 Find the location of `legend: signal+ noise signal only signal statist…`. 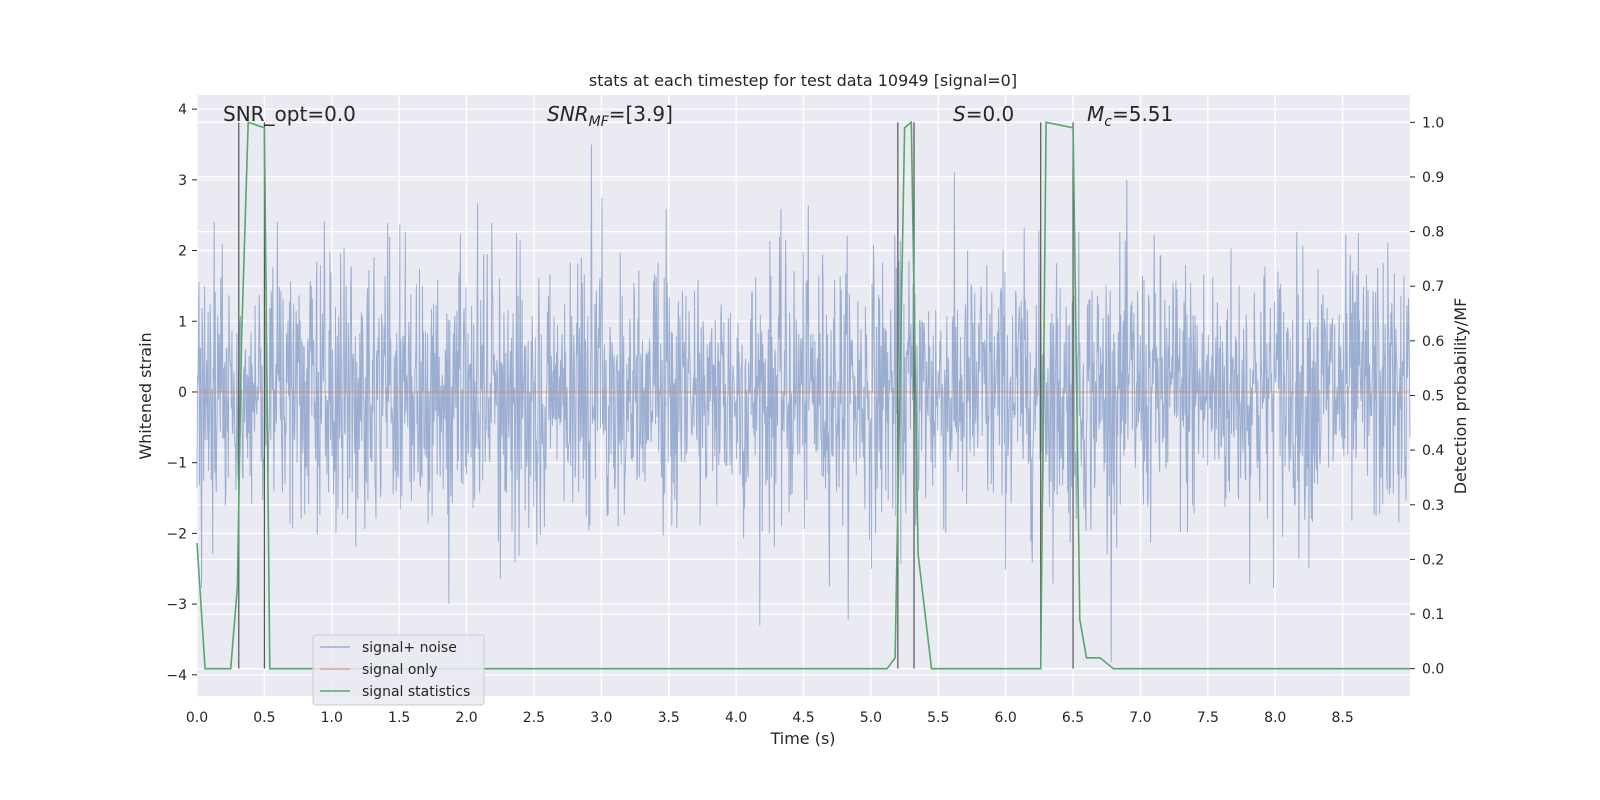

legend: signal+ noise signal only signal statist… is located at coordinates (398, 670).